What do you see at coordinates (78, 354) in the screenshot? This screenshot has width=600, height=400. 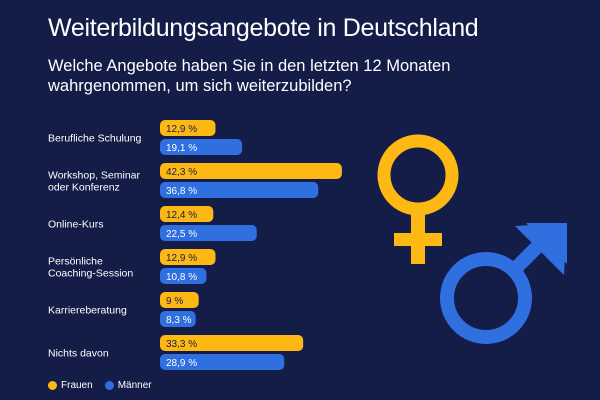 I see `category-label: Nichts davon` at bounding box center [78, 354].